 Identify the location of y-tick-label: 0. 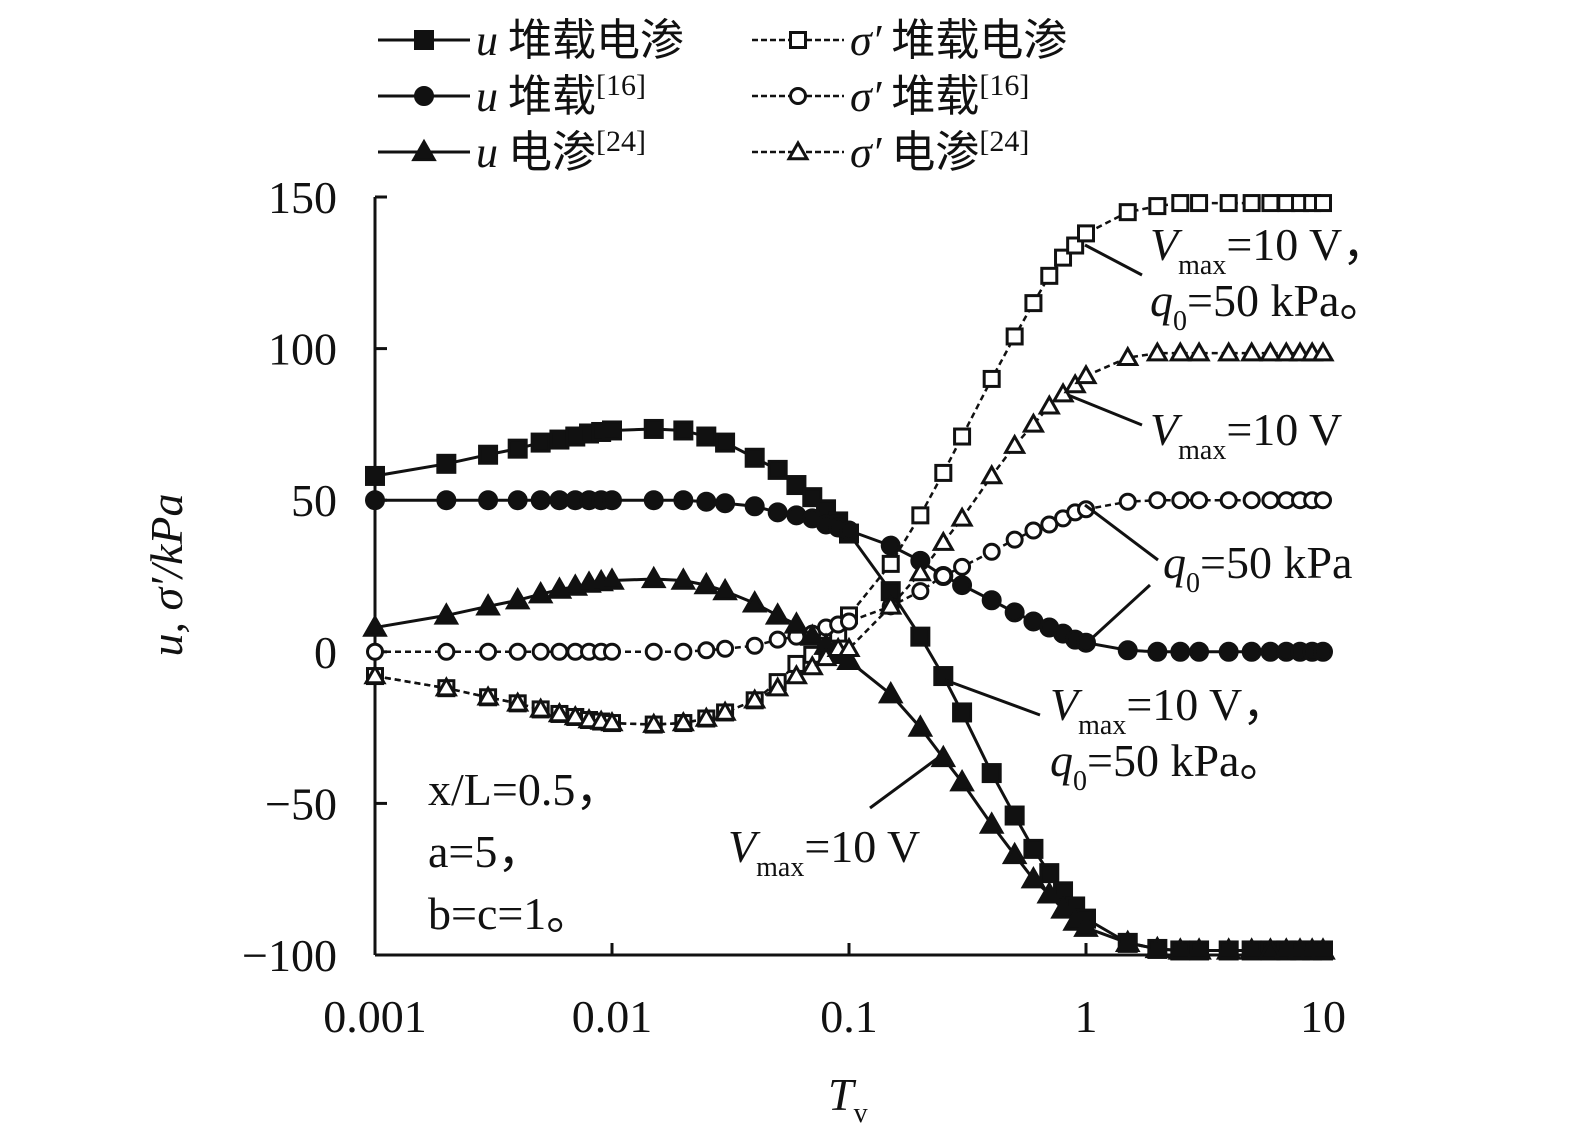
(325, 652).